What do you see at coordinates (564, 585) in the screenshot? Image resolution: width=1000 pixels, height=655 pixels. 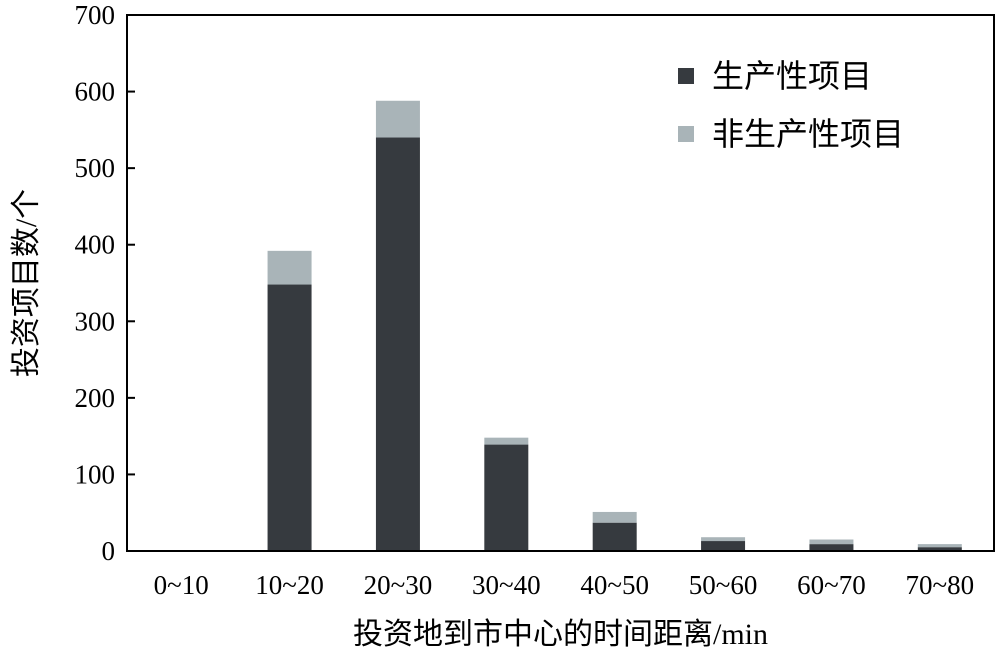 I see `x-axis: 0~10 10~20 20~30 30~40 40~50 50~60 60~70 70~80` at bounding box center [564, 585].